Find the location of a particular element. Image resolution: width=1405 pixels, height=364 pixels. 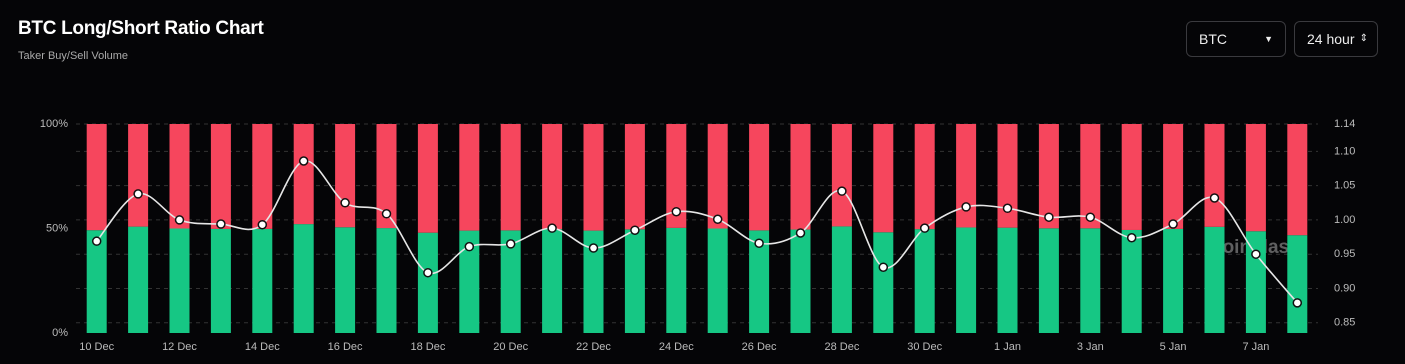

interval-select: 24 hour ⇕ is located at coordinates (1336, 39).